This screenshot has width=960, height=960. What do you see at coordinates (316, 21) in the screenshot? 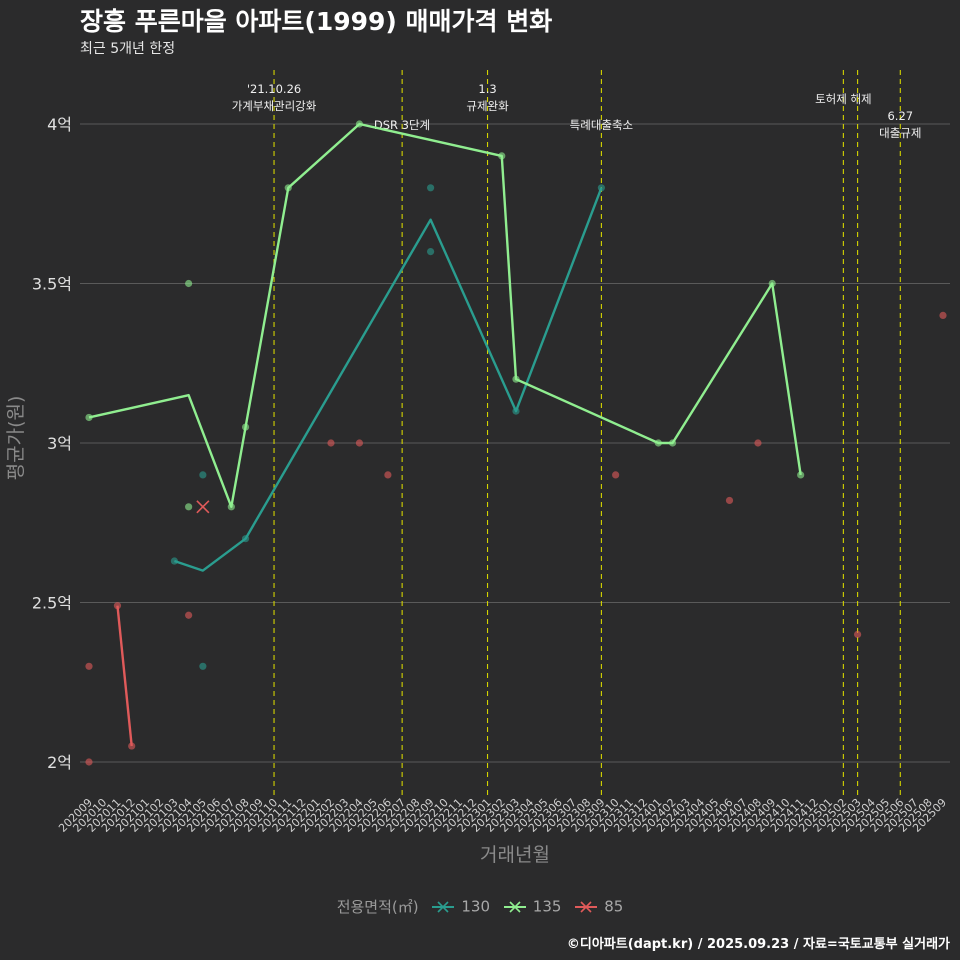
I see `chart-title: 장흥 푸른마을 아파트(1999) 매매가격 변화` at bounding box center [316, 21].